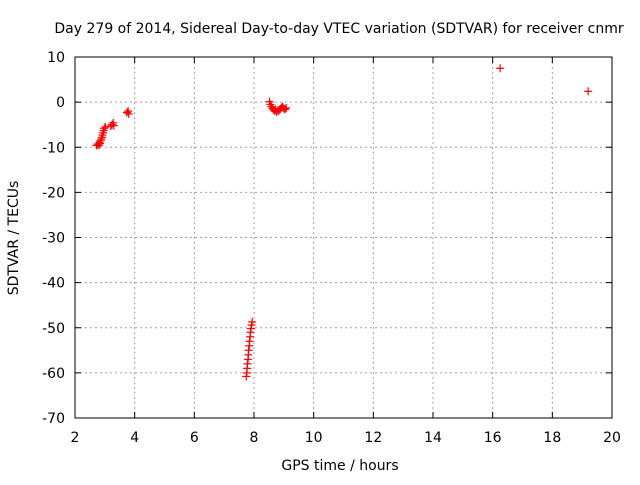  Describe the element at coordinates (53, 329) in the screenshot. I see `y-tick-label: -50` at that location.